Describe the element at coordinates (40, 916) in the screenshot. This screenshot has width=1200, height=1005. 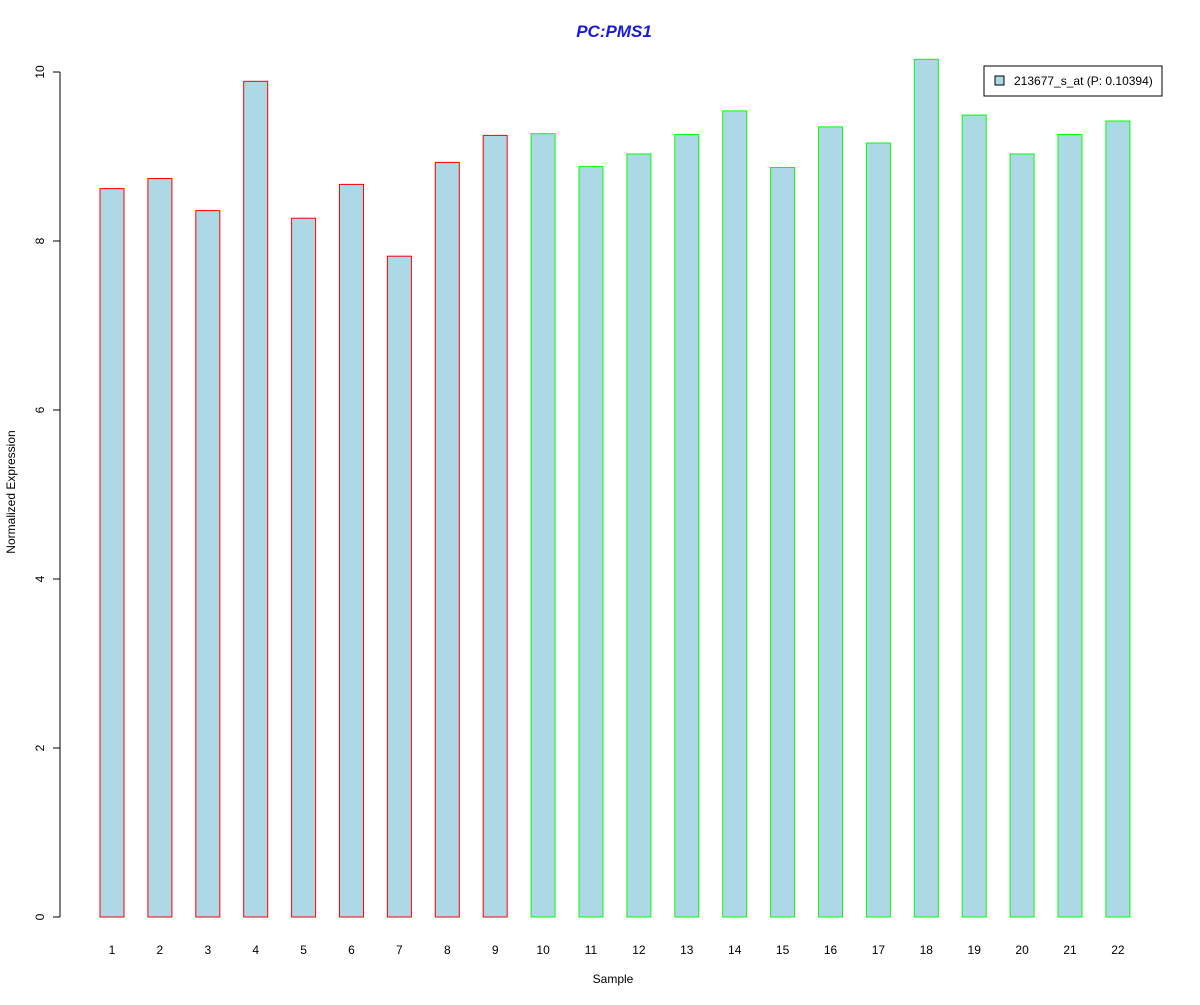
I see `y-tick-label: 0` at that location.